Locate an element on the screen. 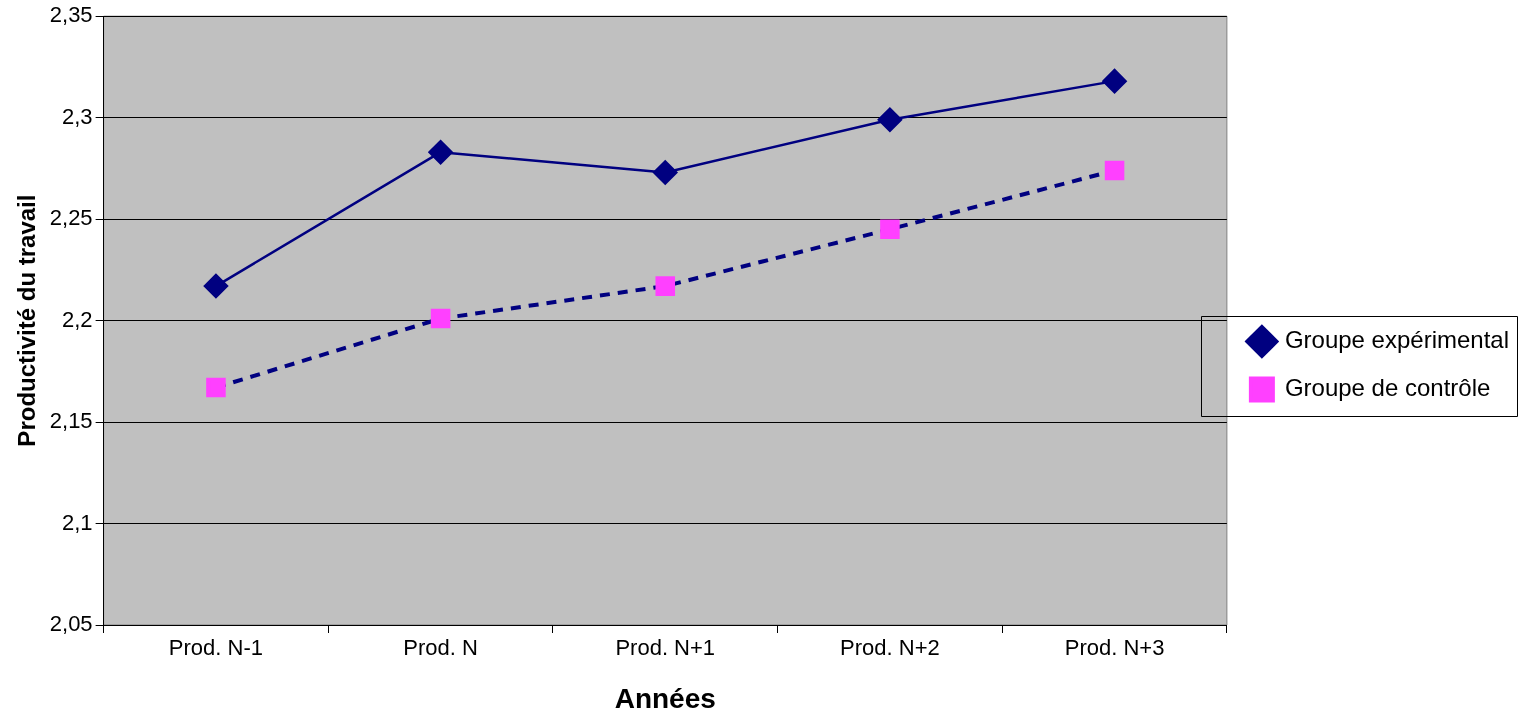 The height and width of the screenshot is (726, 1533). x-axis-title: Années is located at coordinates (665, 698).